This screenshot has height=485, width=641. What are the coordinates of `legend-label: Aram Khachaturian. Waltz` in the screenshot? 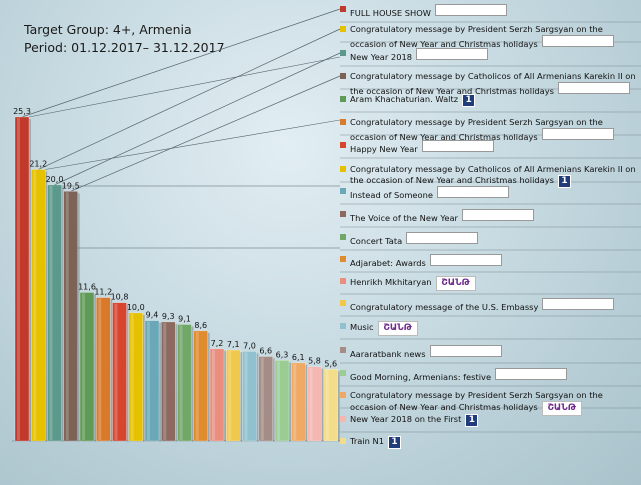 It's located at (404, 99).